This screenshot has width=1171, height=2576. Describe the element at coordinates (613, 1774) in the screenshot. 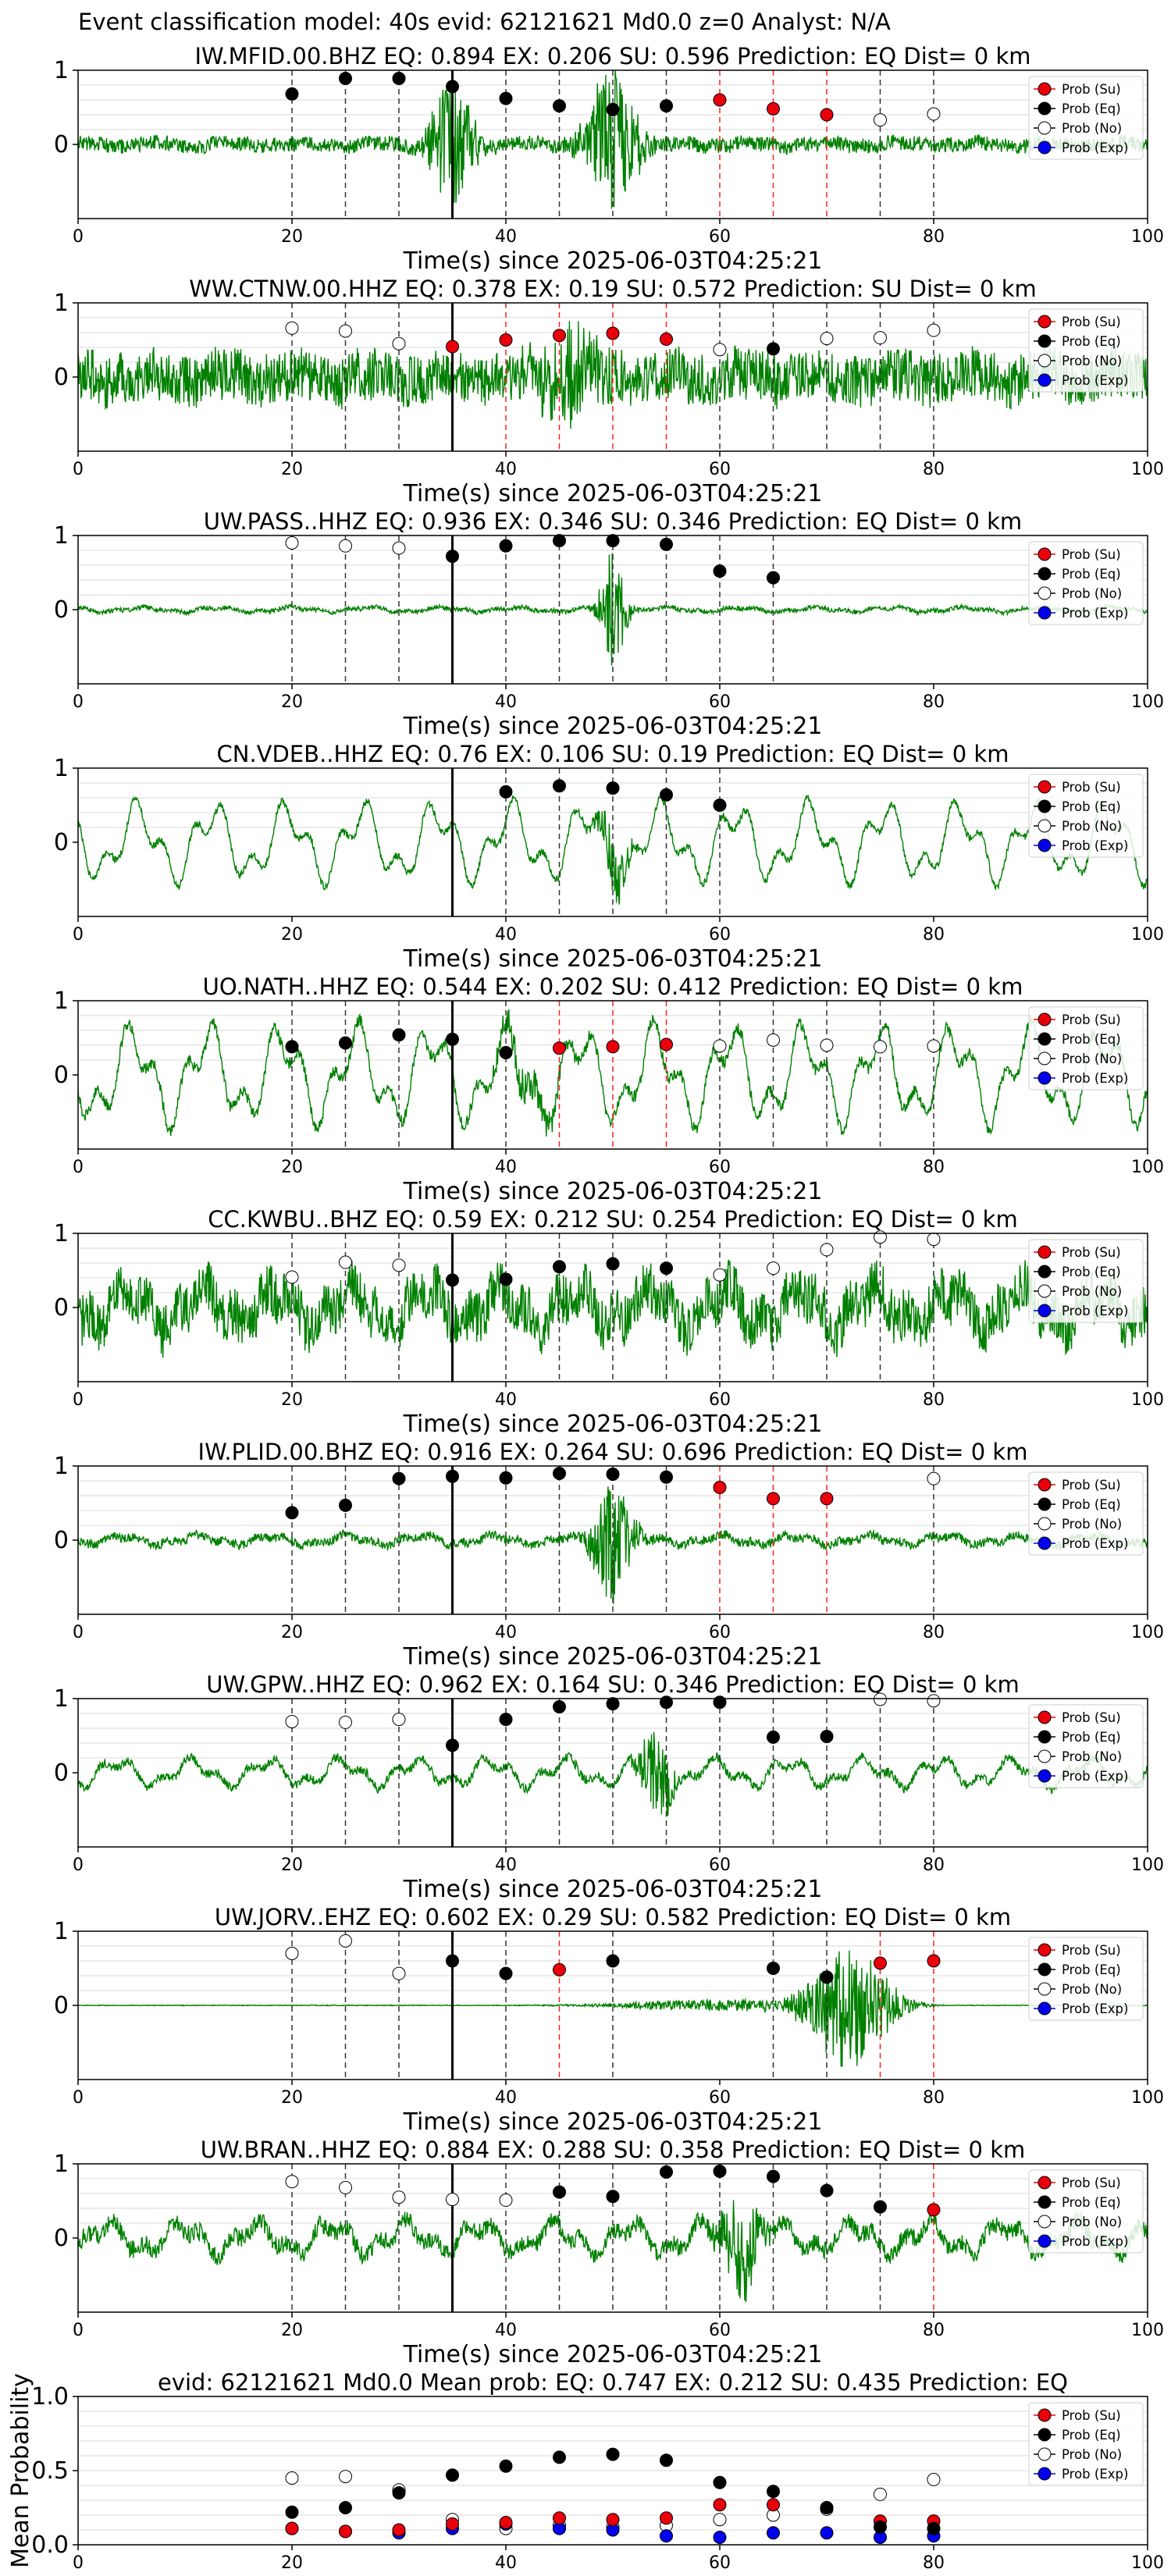

I see `waveform-trace` at that location.